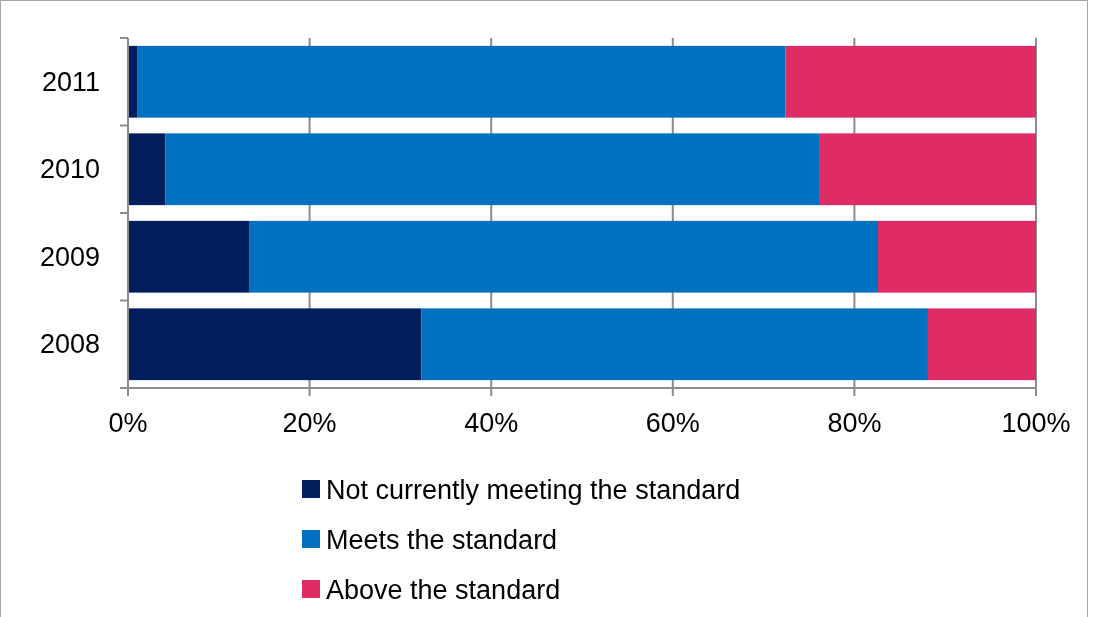  What do you see at coordinates (309, 423) in the screenshot?
I see `x-tick-label: 20%` at bounding box center [309, 423].